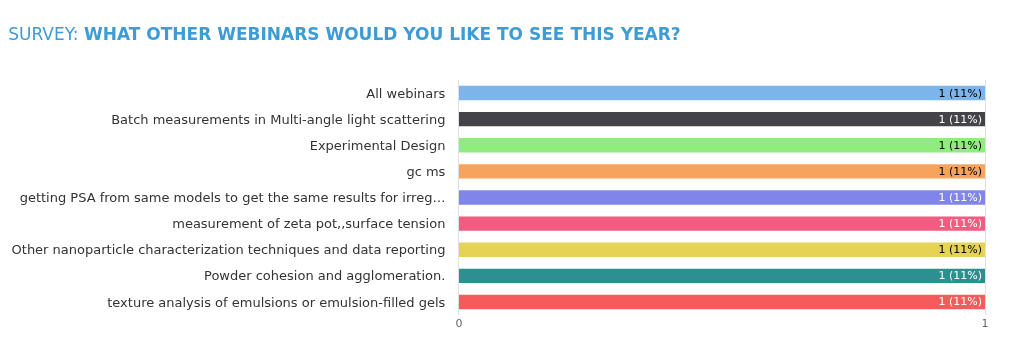 The width and height of the screenshot is (1020, 345). What do you see at coordinates (278, 119) in the screenshot?
I see `y-tick-label: Batch measurements in Multi-angle light scattering` at bounding box center [278, 119].